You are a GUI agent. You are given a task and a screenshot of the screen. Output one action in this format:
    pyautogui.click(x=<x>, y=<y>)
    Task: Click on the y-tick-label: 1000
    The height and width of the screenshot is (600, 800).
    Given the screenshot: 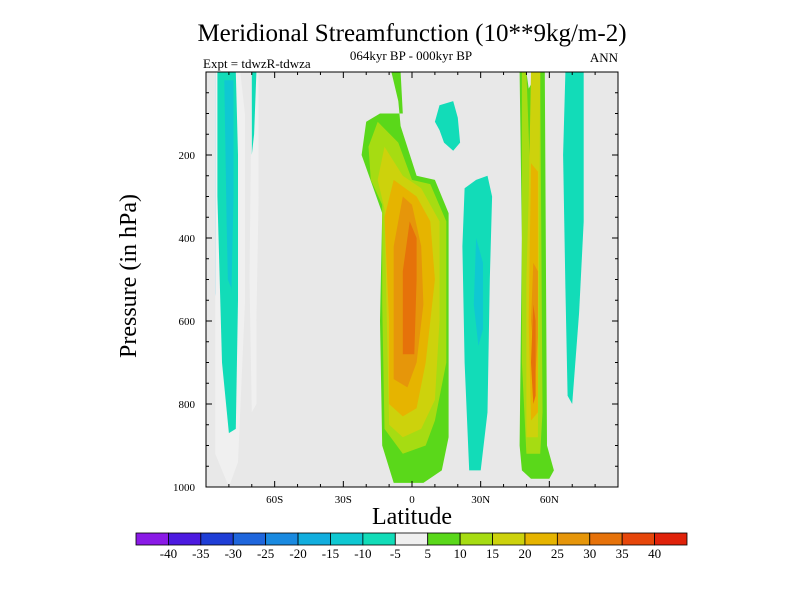 What is the action you would take?
    pyautogui.click(x=184, y=488)
    